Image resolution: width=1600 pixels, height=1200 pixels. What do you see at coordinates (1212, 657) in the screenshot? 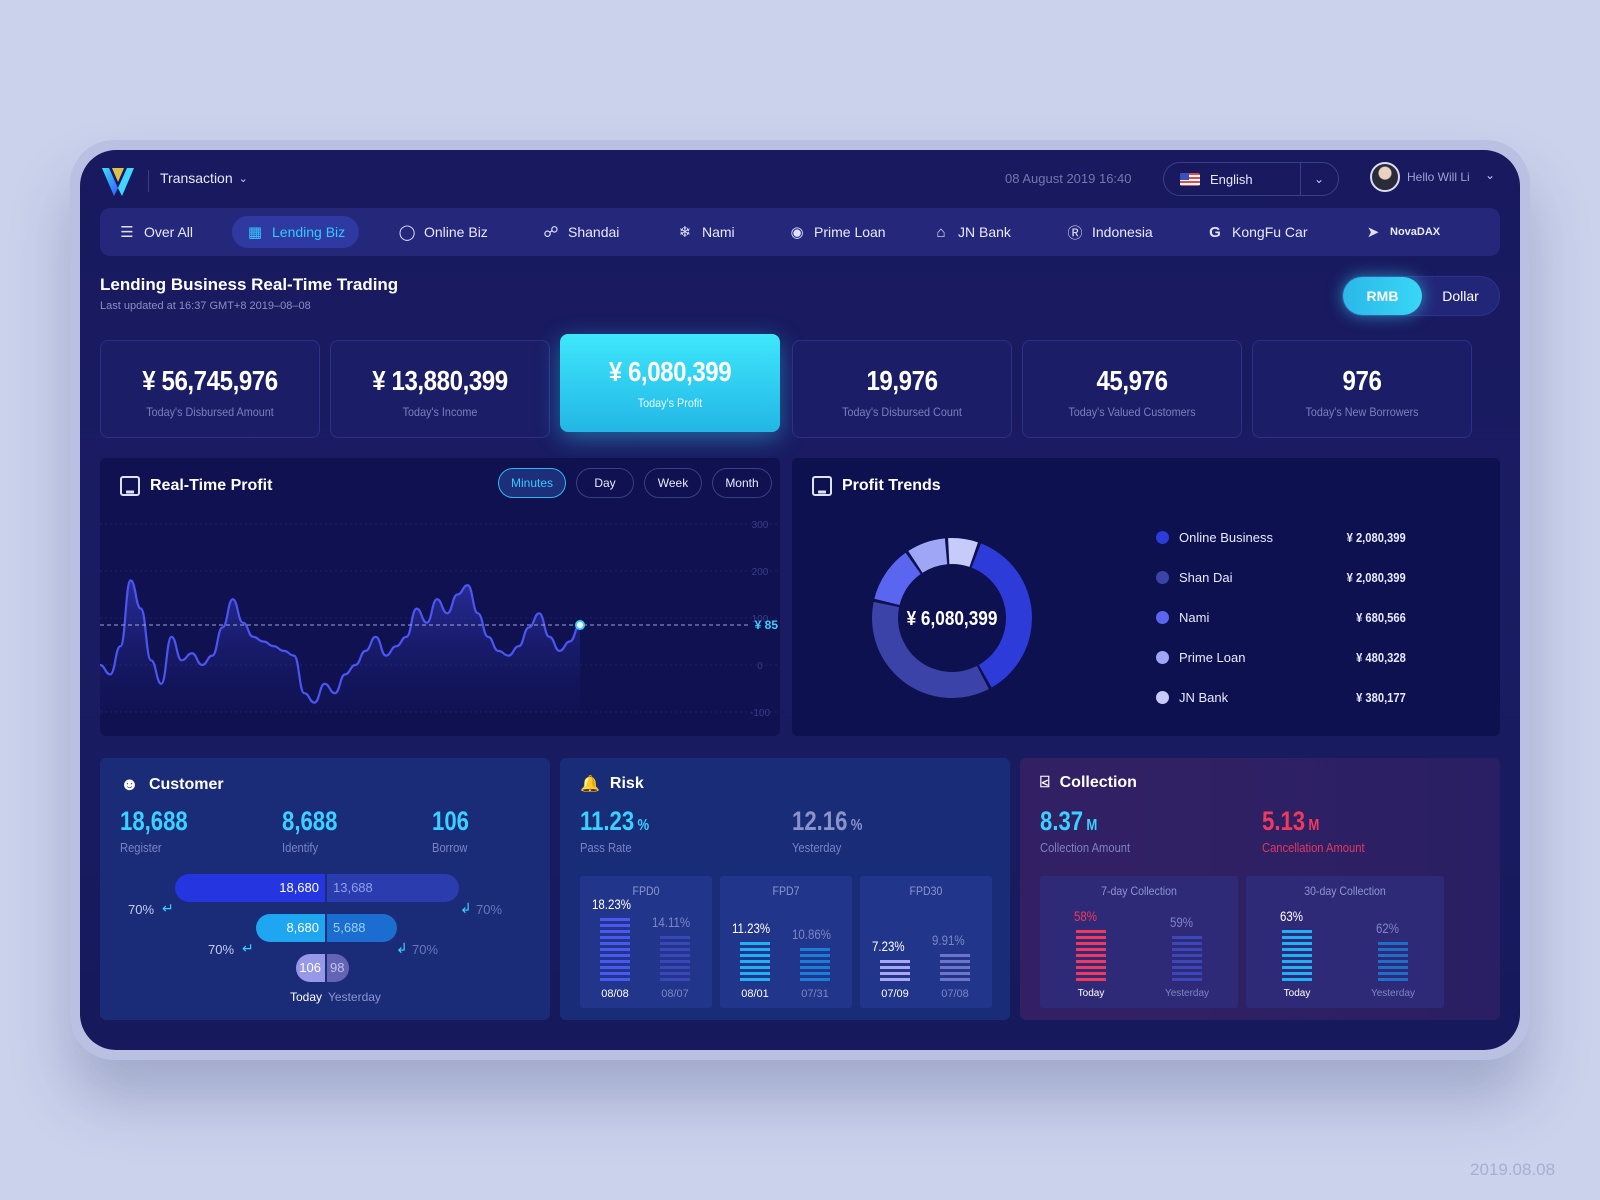
I see `legend-name: Prime Loan` at bounding box center [1212, 657].